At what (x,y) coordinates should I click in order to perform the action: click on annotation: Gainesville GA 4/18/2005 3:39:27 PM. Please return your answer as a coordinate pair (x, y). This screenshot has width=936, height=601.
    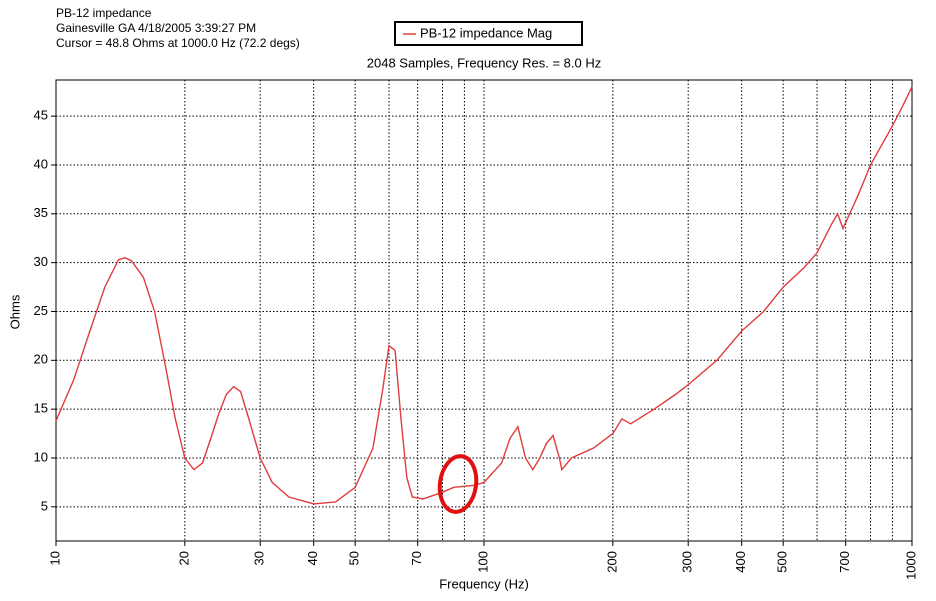
    Looking at the image, I should click on (156, 28).